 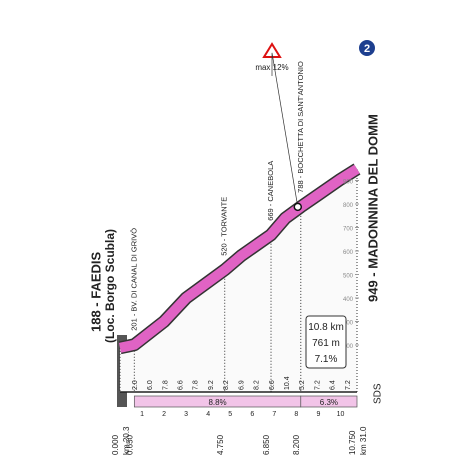 What do you see at coordinates (266, 444) in the screenshot?
I see `x-tick-label: 6.850` at bounding box center [266, 444].